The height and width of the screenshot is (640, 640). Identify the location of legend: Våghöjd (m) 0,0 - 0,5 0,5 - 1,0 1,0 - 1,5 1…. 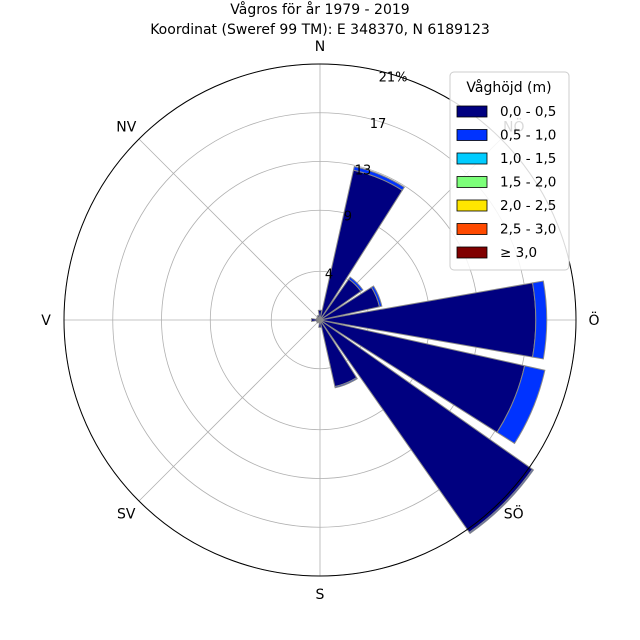
(509, 171).